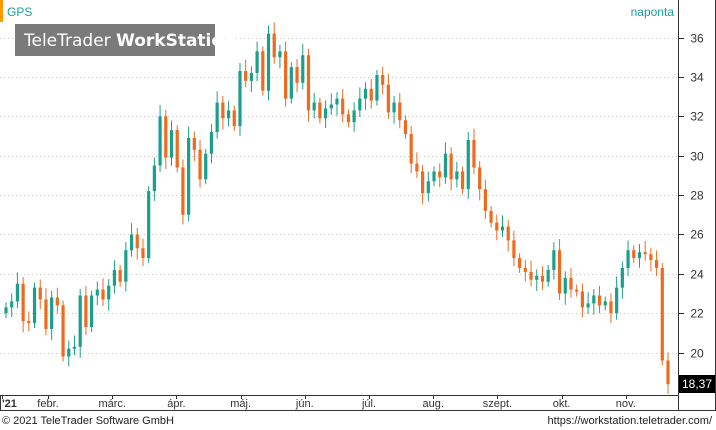 The image size is (716, 430). Describe the element at coordinates (129, 41) in the screenshot. I see `watermark-text: TeleTrader WorkStation` at that location.